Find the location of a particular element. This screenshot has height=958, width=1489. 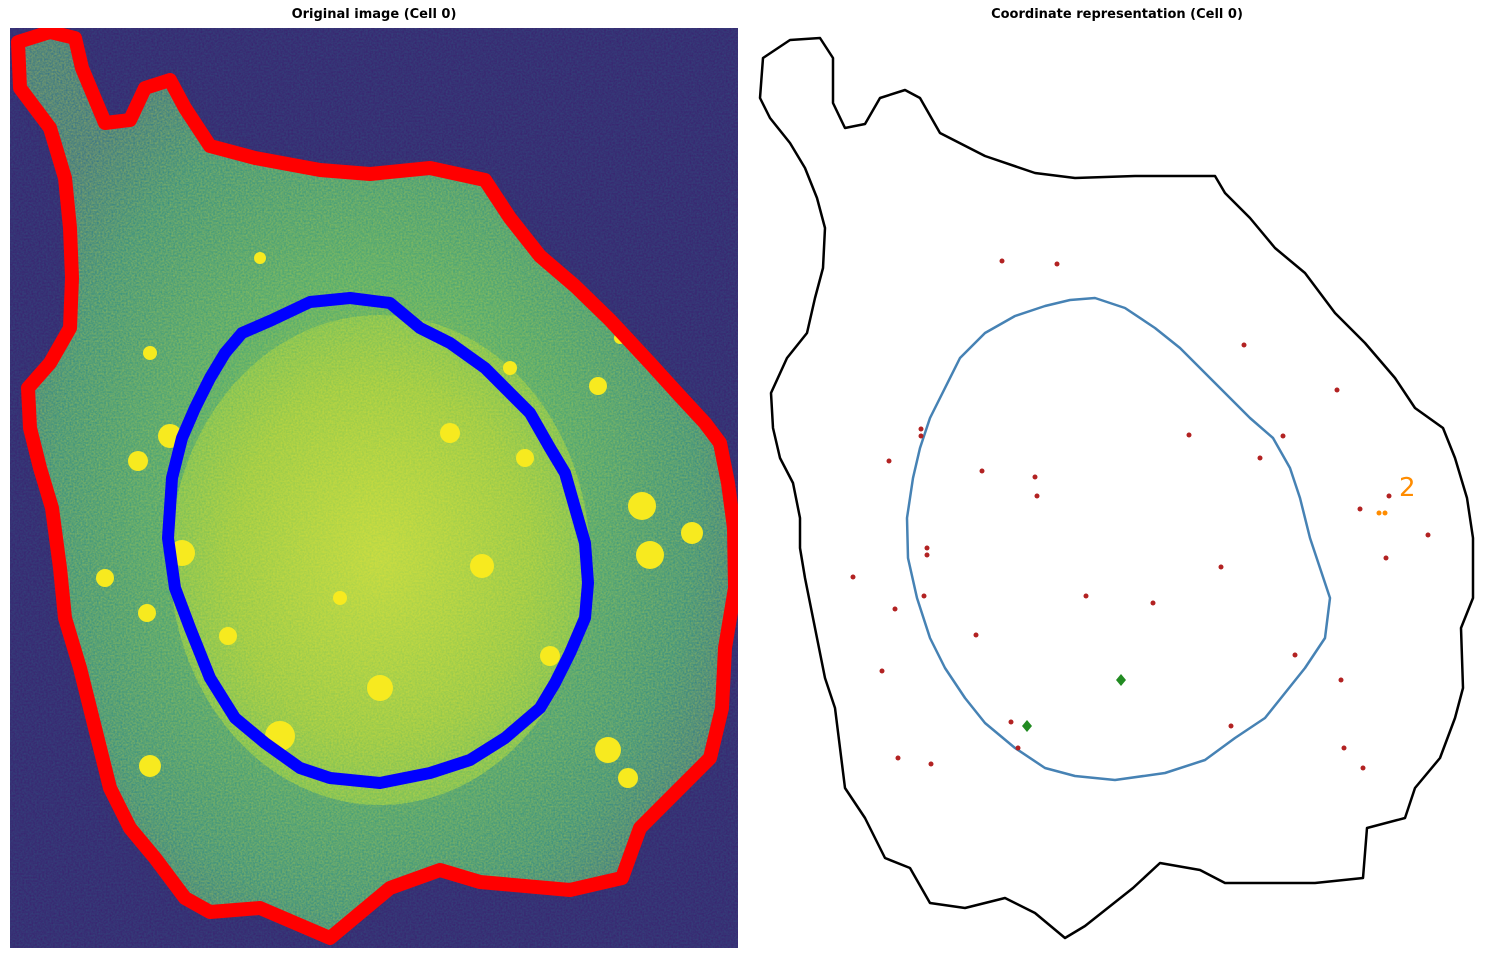

cluster-label: 2 is located at coordinates (1407, 488).